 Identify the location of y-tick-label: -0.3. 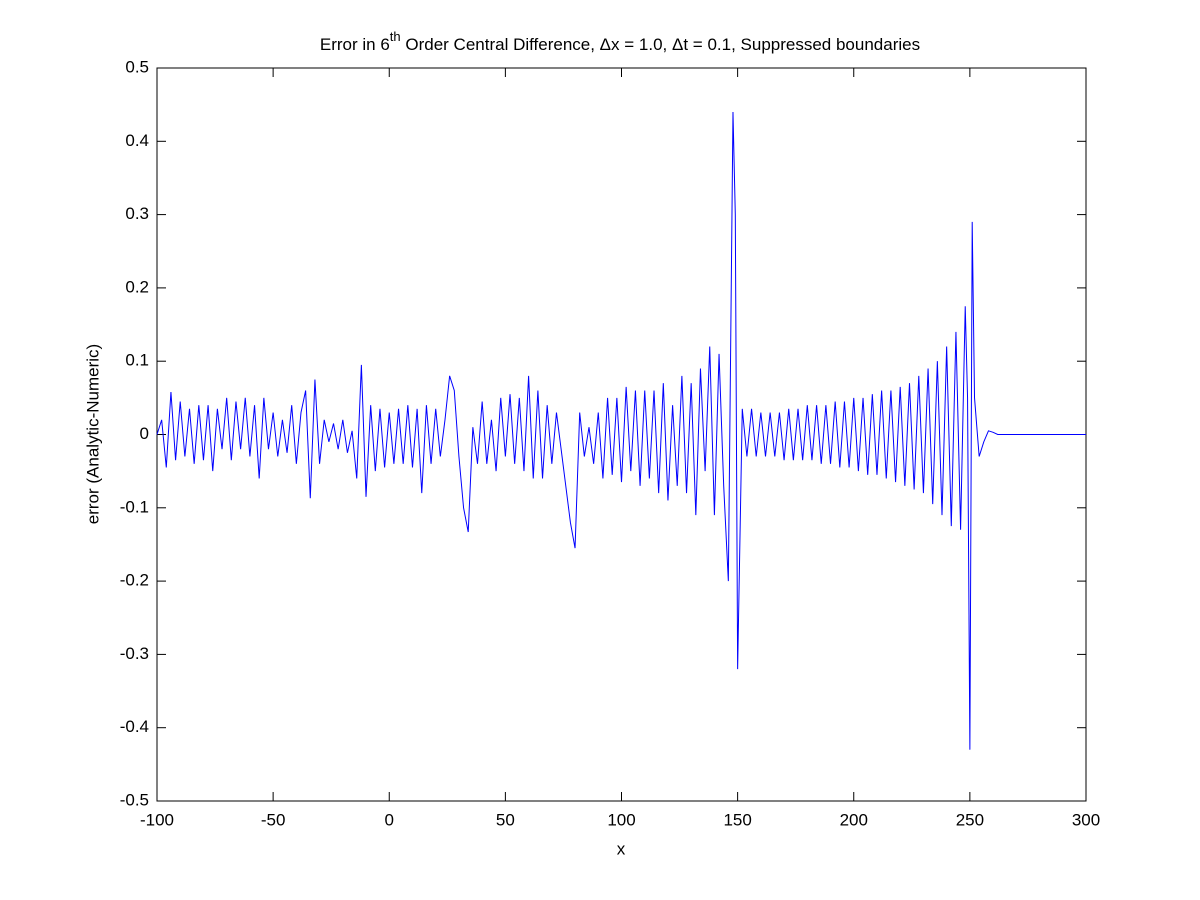
(134, 653).